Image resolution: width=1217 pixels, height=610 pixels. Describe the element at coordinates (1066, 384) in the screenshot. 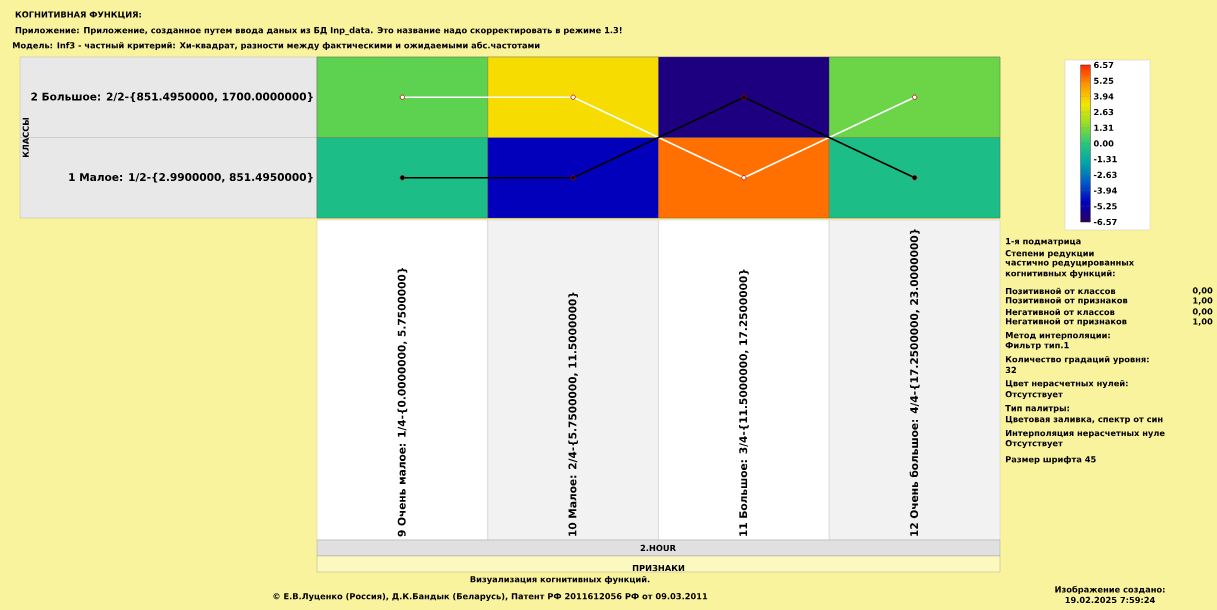

I see `text: Цвет нерасчетных нулей:` at that location.